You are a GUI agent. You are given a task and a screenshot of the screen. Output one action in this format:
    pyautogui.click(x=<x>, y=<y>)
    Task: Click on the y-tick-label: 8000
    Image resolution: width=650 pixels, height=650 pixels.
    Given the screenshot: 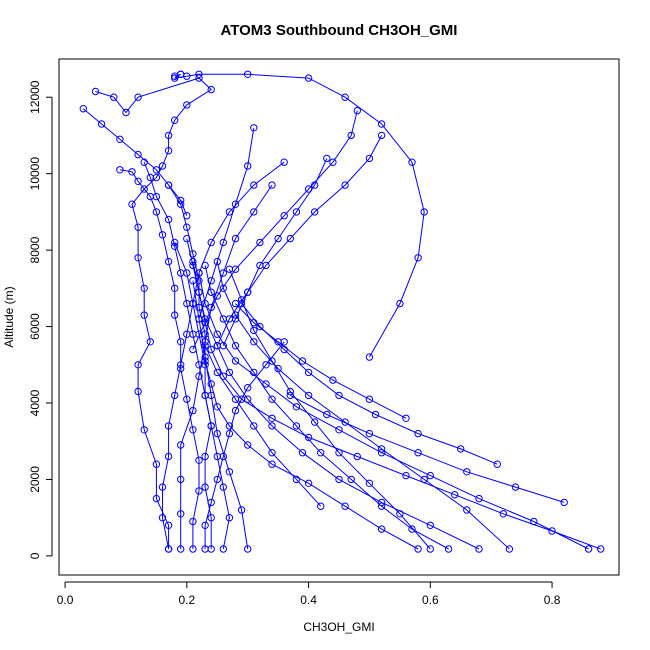 What is the action you would take?
    pyautogui.click(x=35, y=249)
    